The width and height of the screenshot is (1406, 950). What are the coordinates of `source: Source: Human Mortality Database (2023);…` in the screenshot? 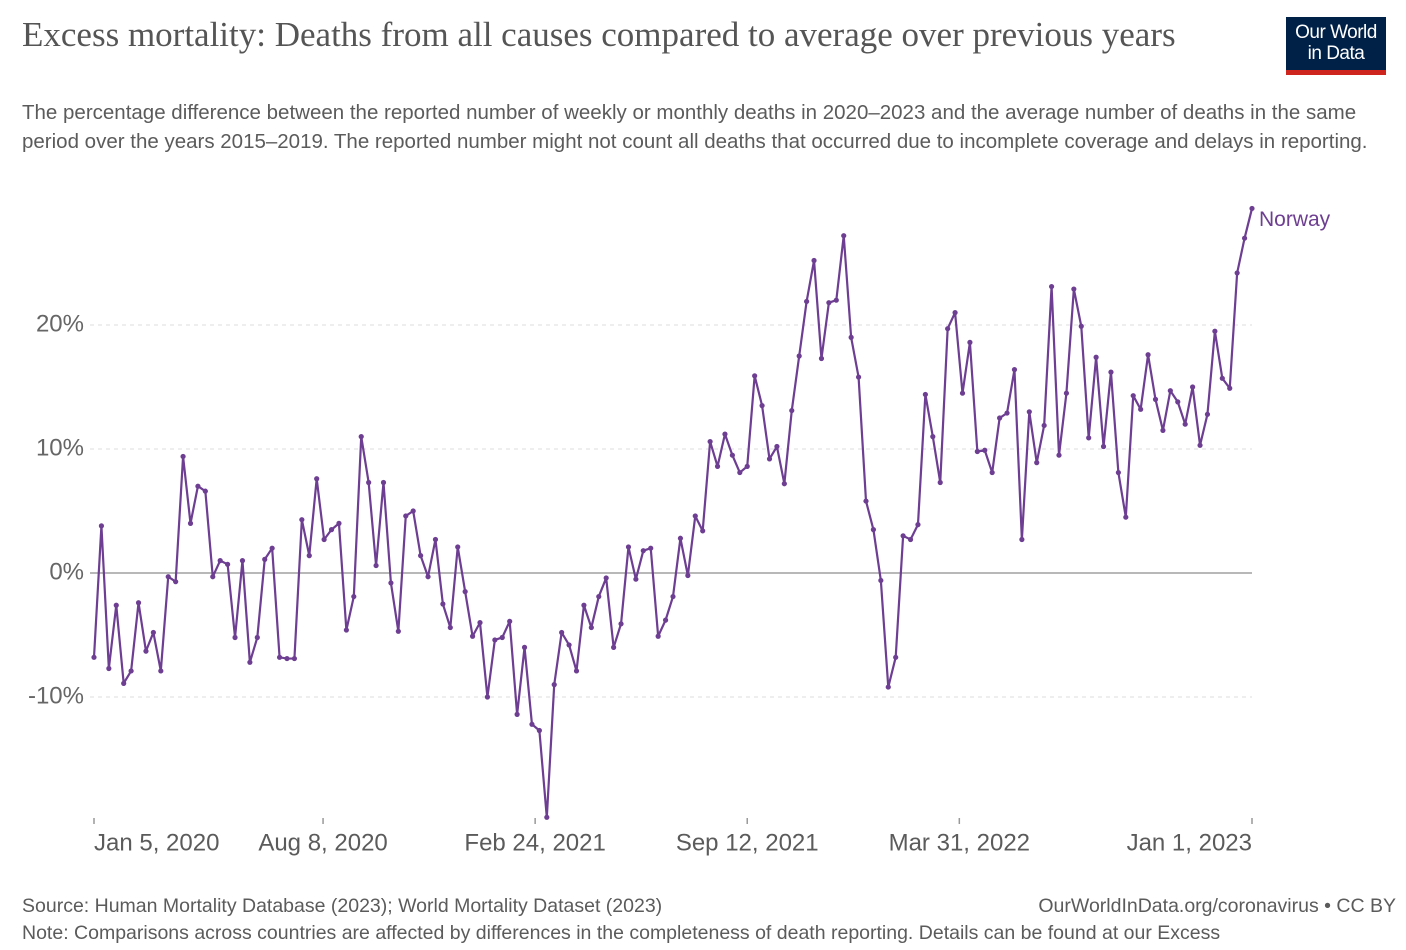 It's located at (342, 906).